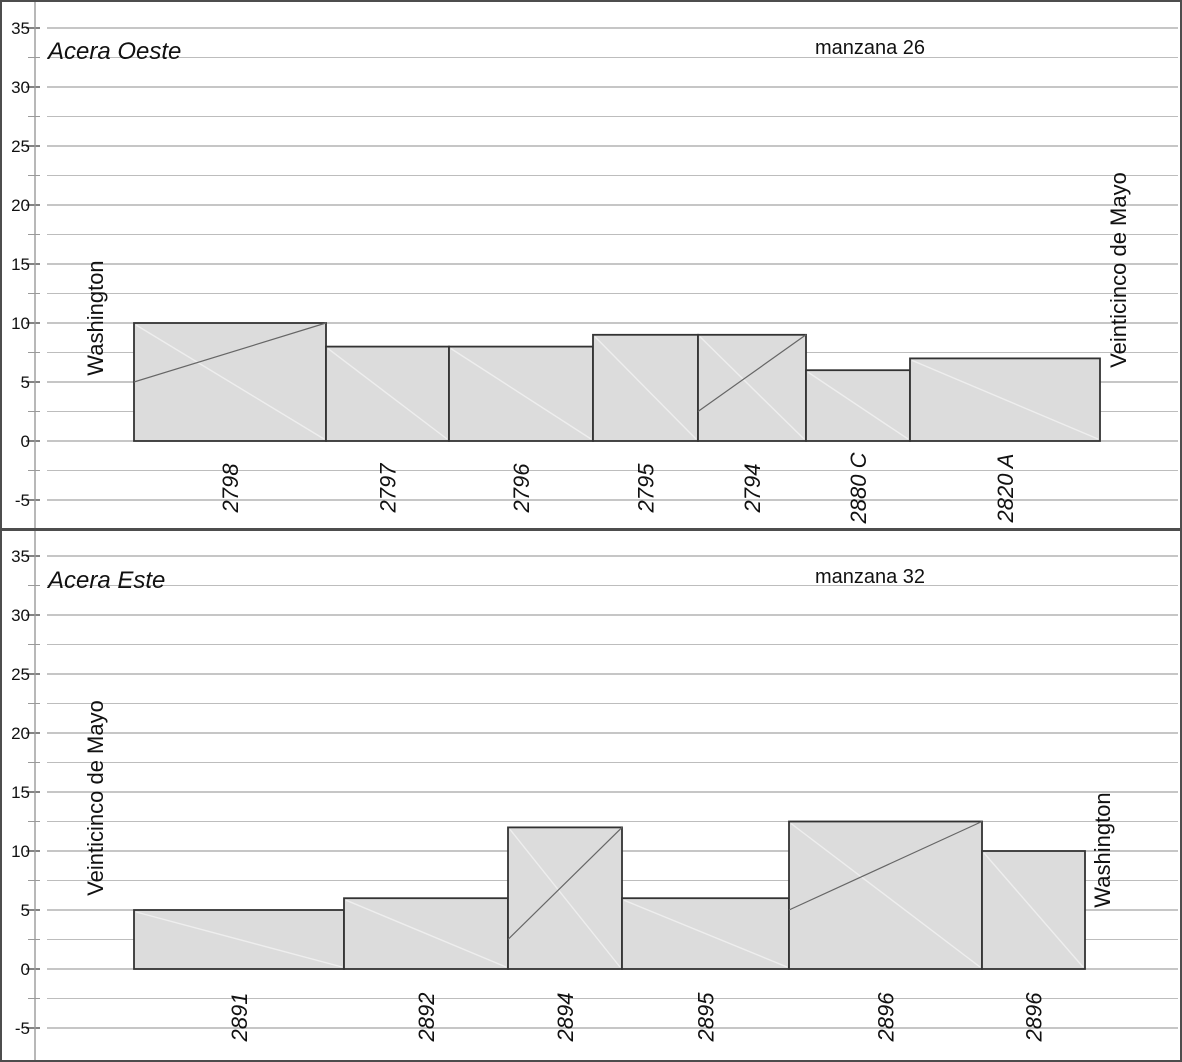 This screenshot has height=1062, width=1182. I want to click on right-street-label: Washington, so click(1102, 849).